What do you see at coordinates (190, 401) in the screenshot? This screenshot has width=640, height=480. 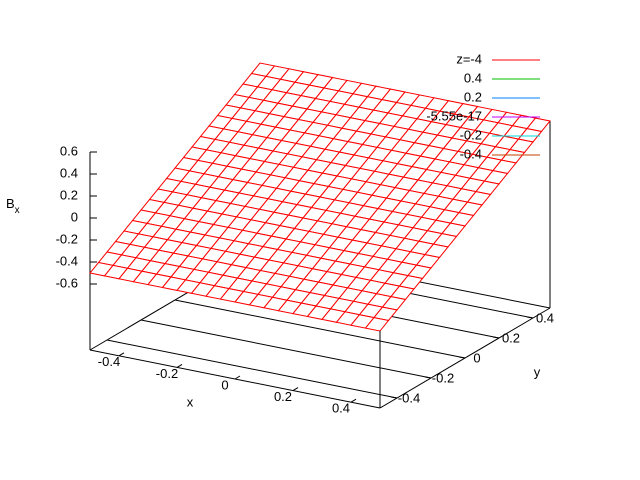 I see `x-axis-label: x` at bounding box center [190, 401].